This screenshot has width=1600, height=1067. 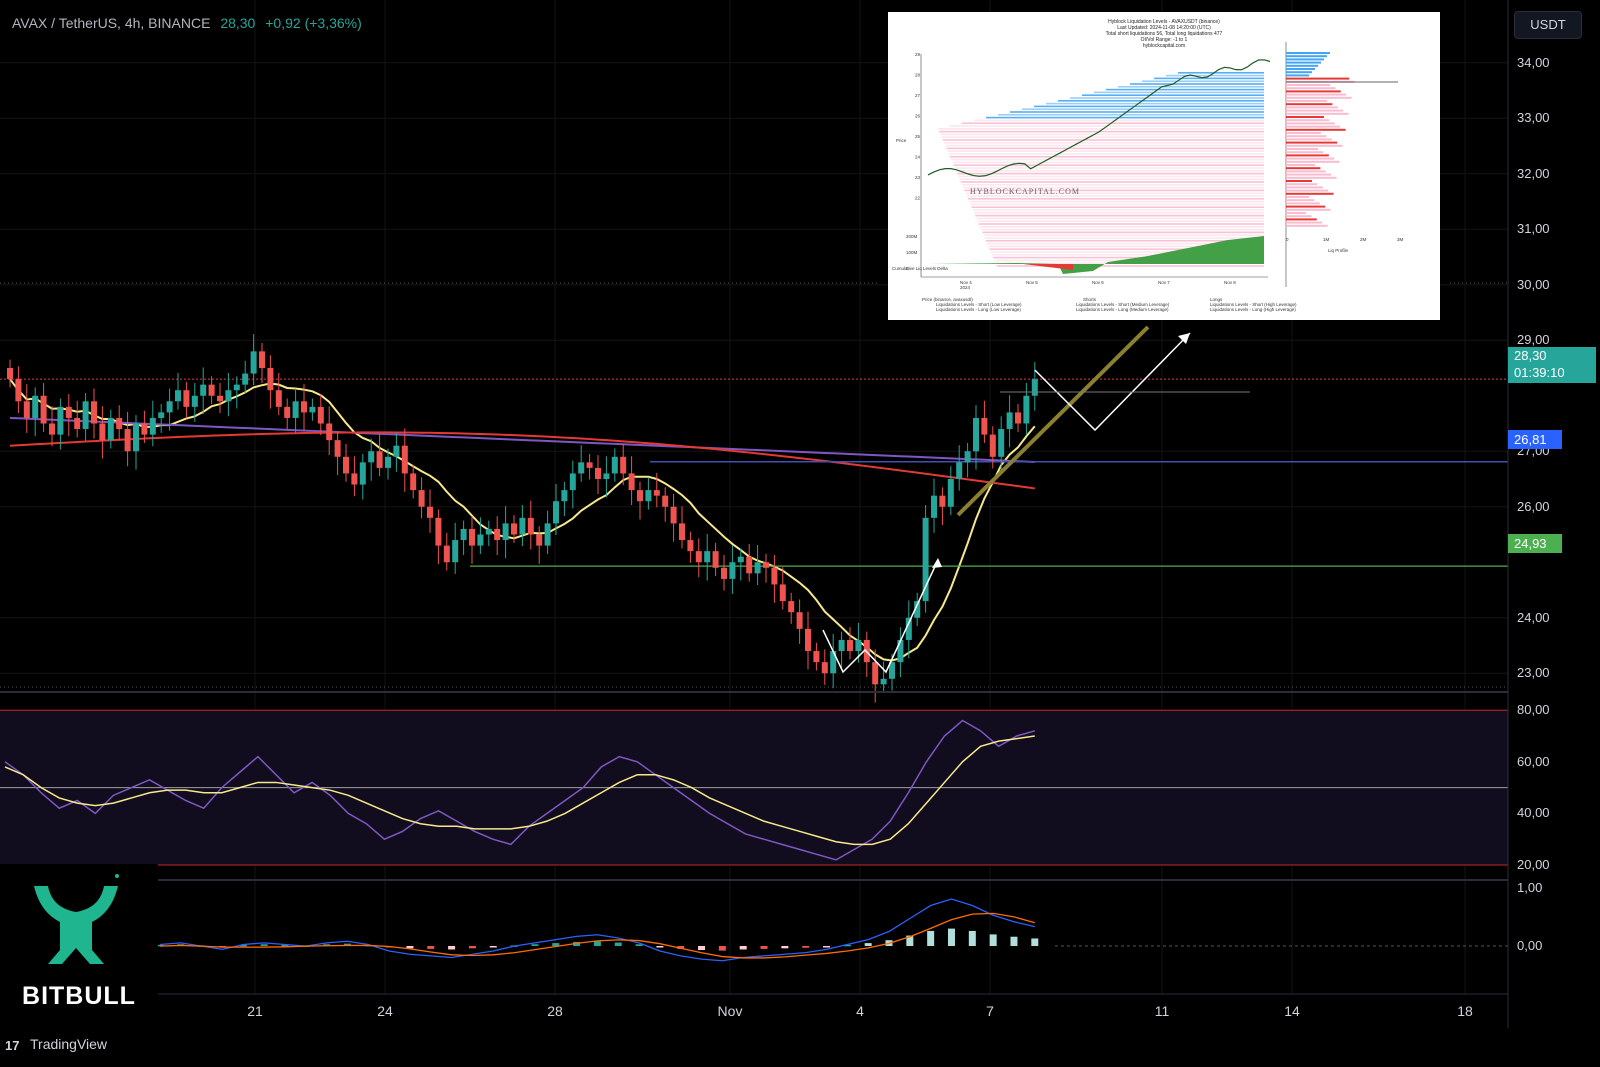 I want to click on currency-button: USDT, so click(x=1548, y=25).